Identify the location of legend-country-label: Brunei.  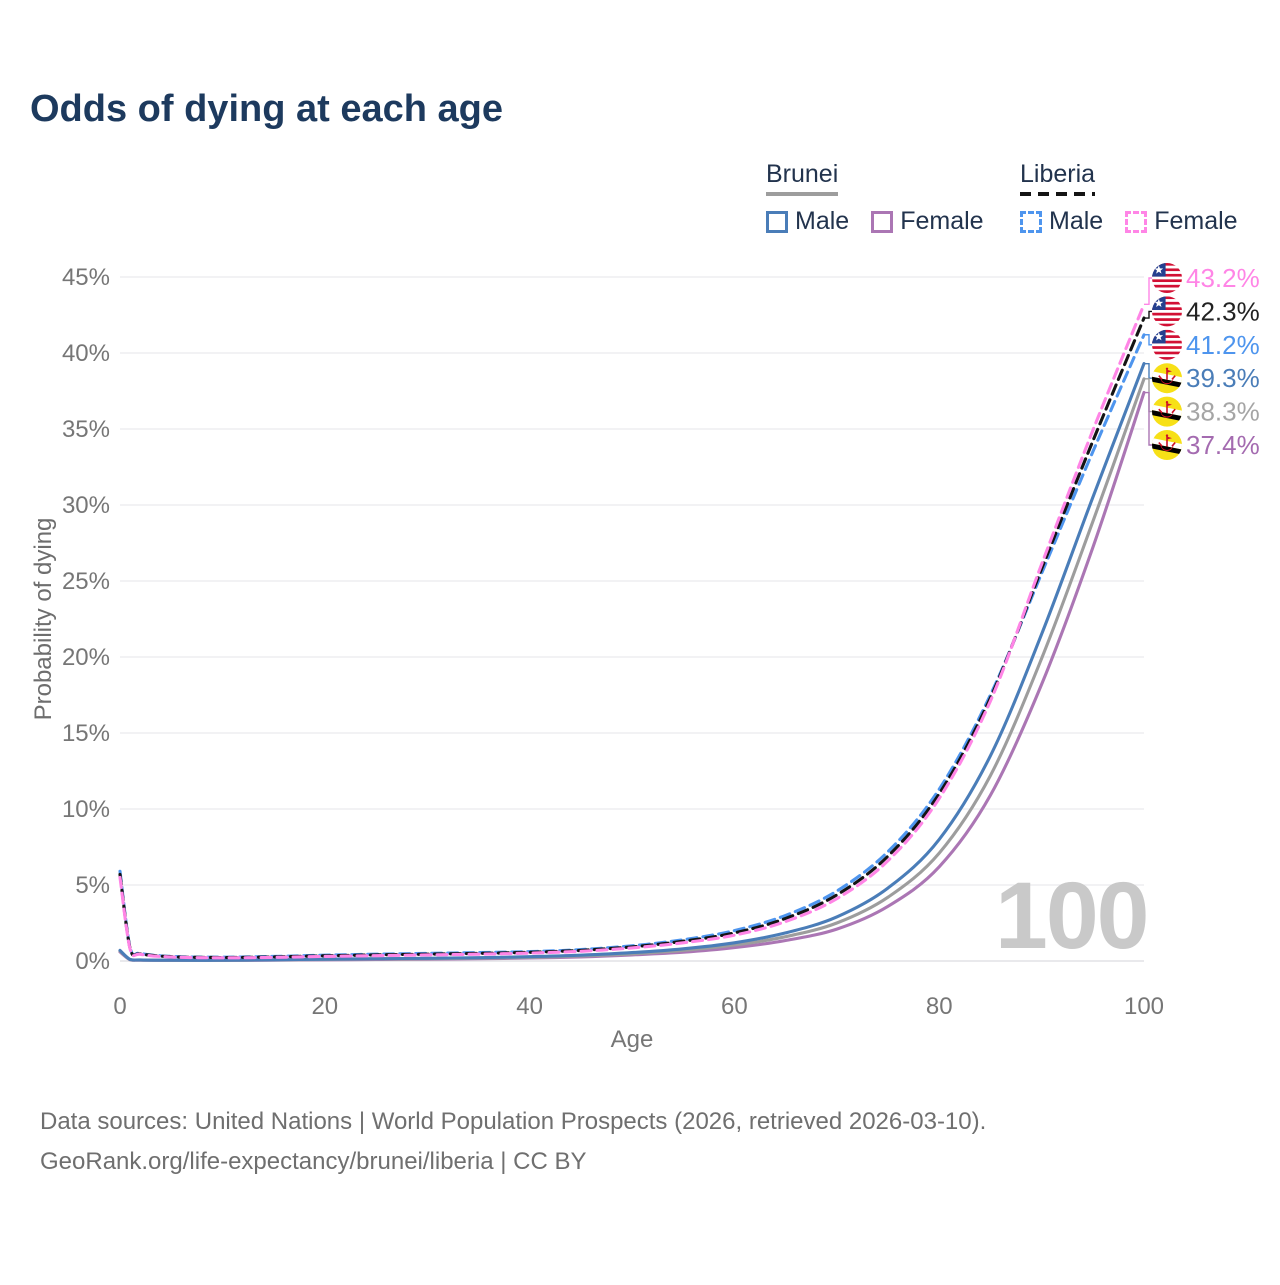
(802, 174).